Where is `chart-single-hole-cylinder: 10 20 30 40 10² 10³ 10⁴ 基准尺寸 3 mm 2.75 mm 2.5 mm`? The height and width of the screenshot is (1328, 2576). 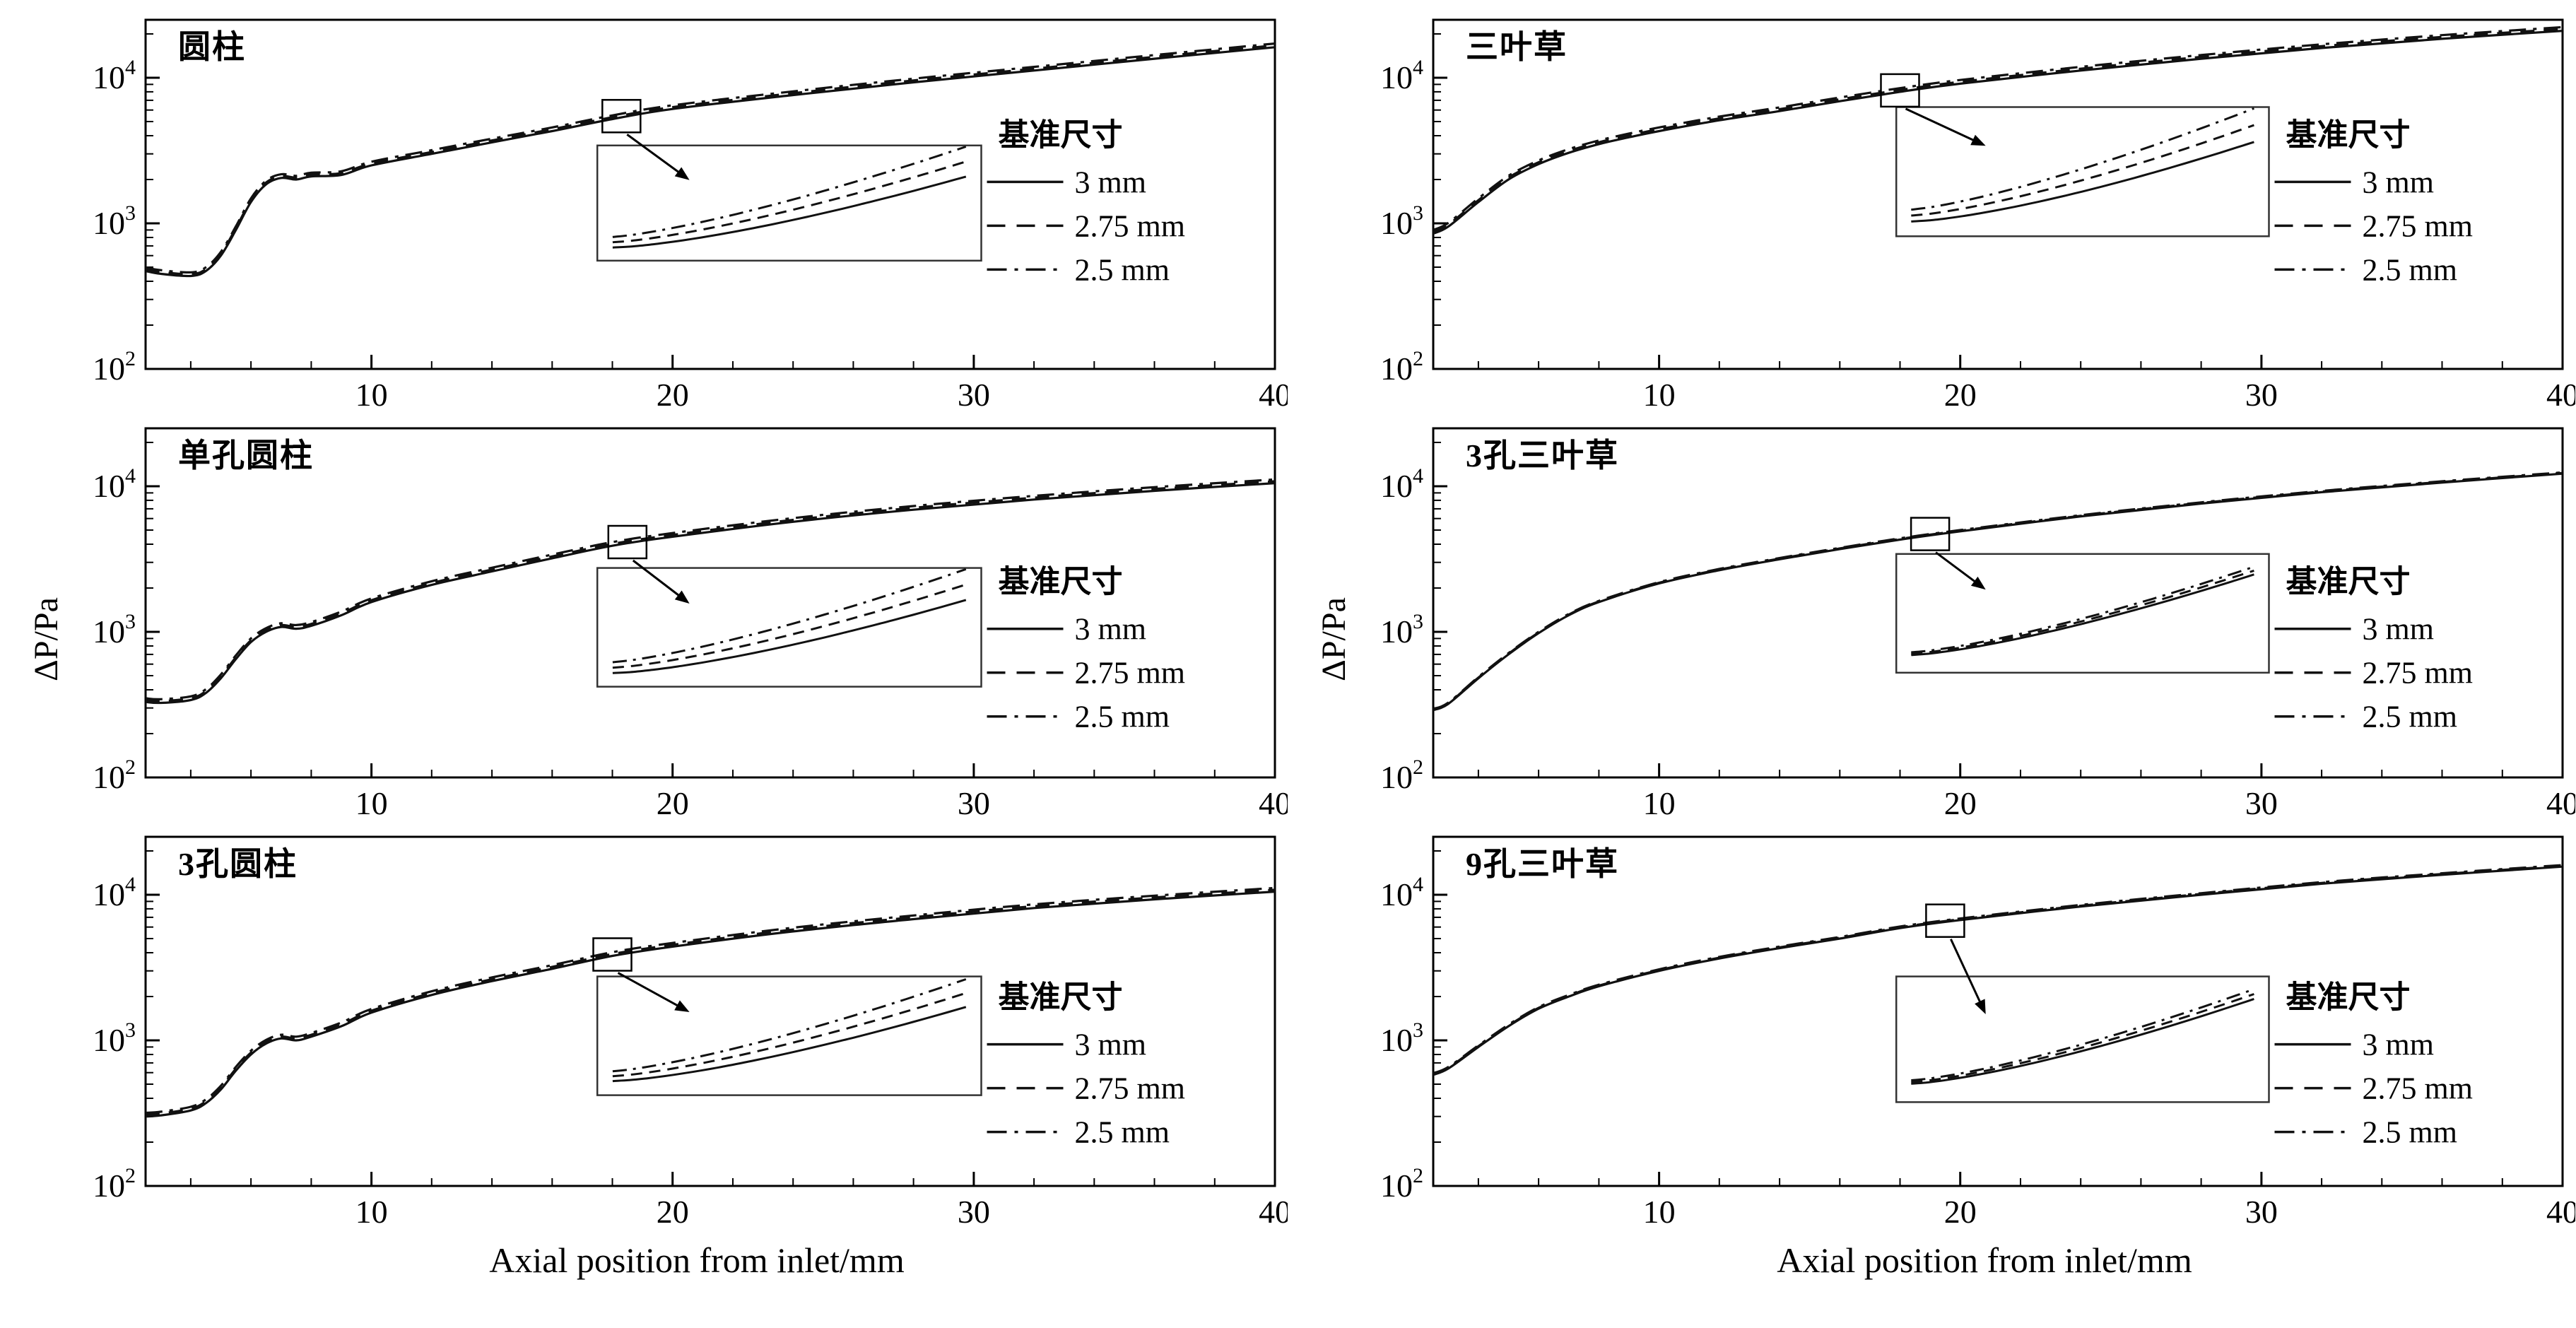 chart-single-hole-cylinder: 10 20 30 40 10² 10³ 10⁴ 基准尺寸 3 mm 2.75 mm 2.5 mm is located at coordinates (690, 624).